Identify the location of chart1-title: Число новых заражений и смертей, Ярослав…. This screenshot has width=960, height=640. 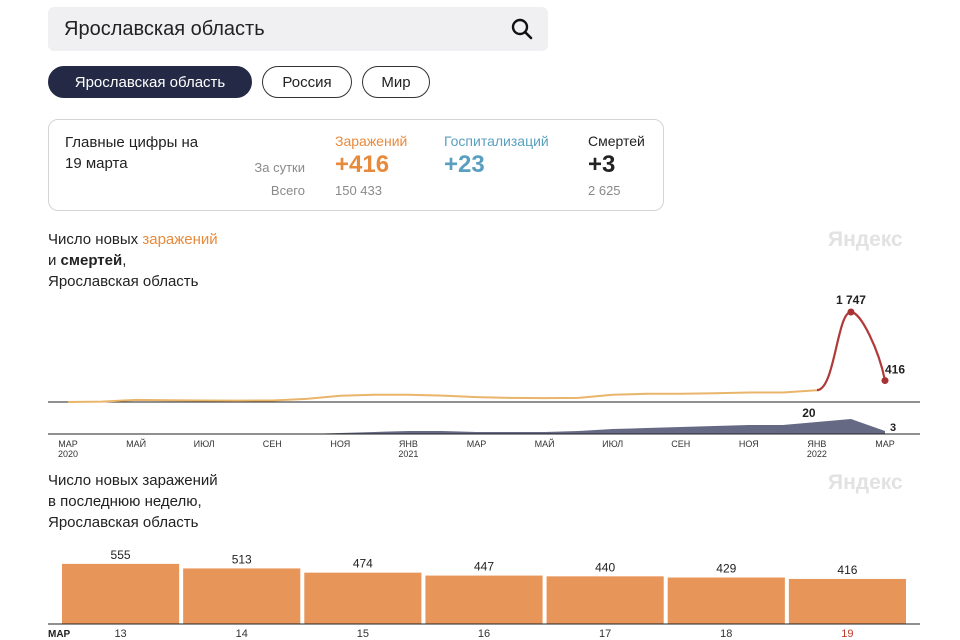
(133, 260).